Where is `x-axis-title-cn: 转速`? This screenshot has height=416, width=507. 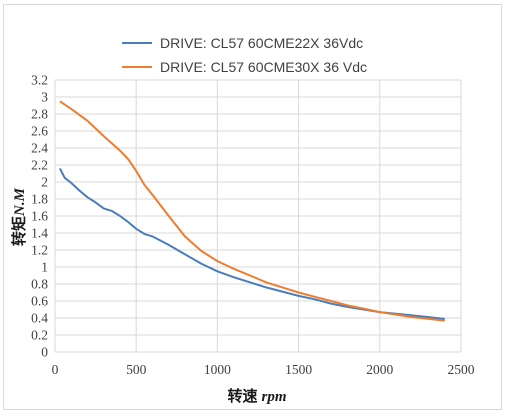 x-axis-title-cn: 转速 is located at coordinates (242, 396).